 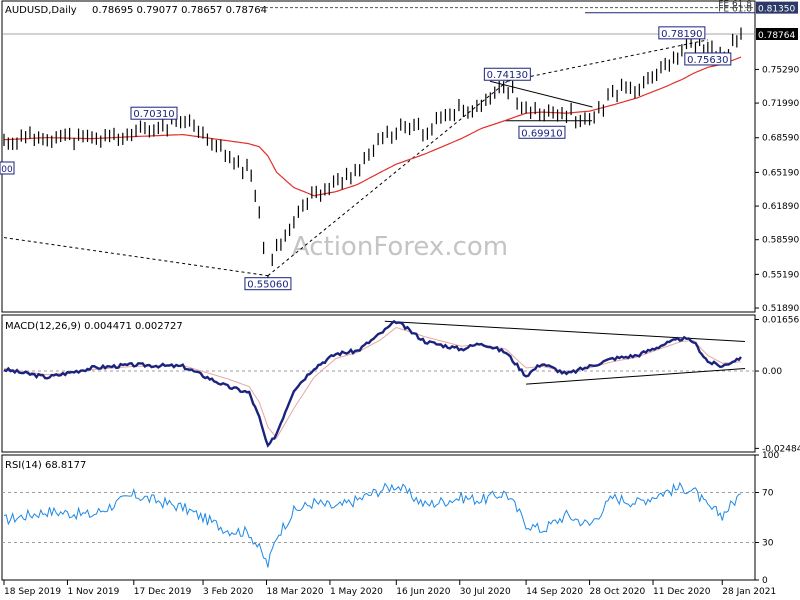 I want to click on rsi-axis-label: 100, so click(x=770, y=456).